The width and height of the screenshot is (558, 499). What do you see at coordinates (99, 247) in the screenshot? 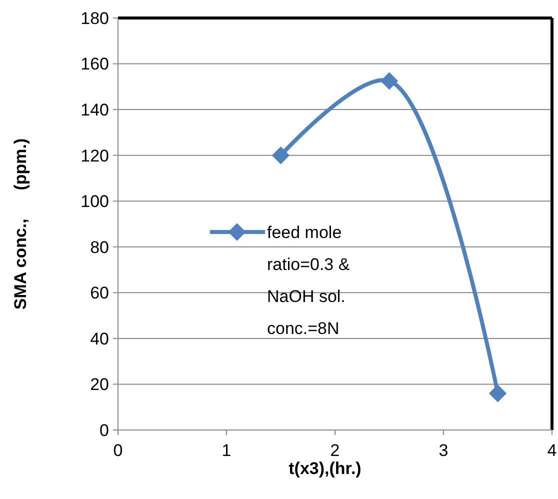
I see `y-tick-label: 80` at bounding box center [99, 247].